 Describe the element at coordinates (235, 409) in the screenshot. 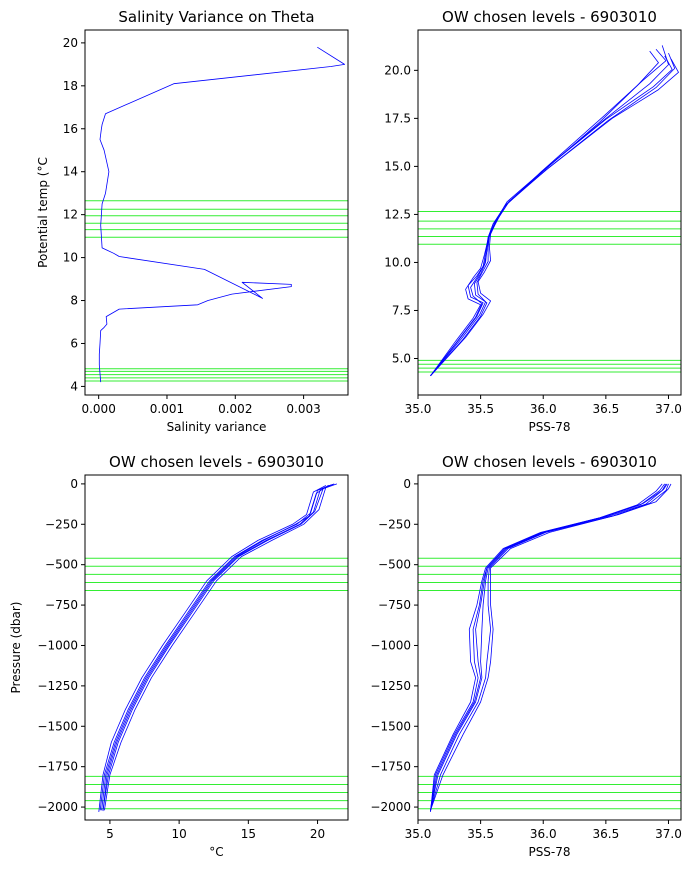

I see `x-tick-label: 0.002` at that location.